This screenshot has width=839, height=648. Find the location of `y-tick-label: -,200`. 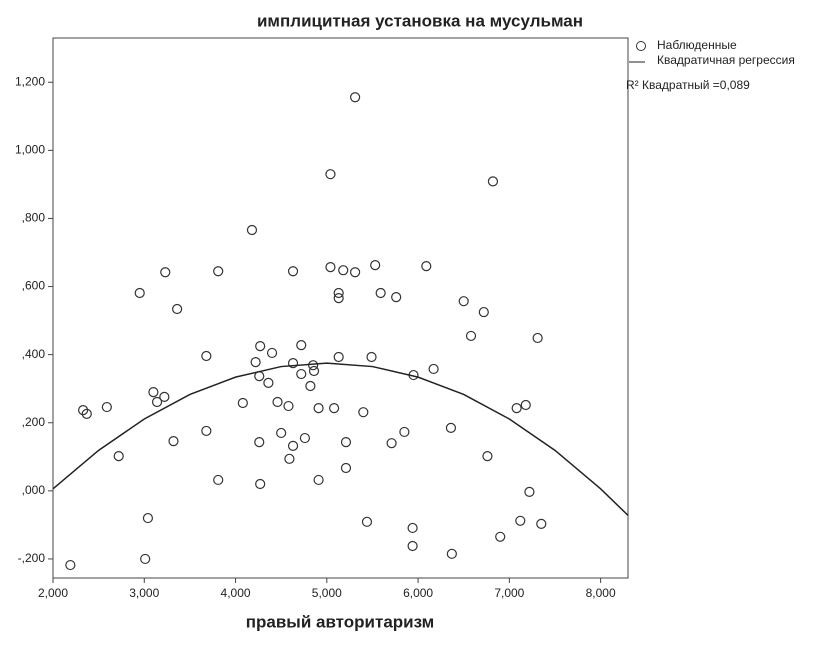

y-tick-label: -,200 is located at coordinates (32, 558).